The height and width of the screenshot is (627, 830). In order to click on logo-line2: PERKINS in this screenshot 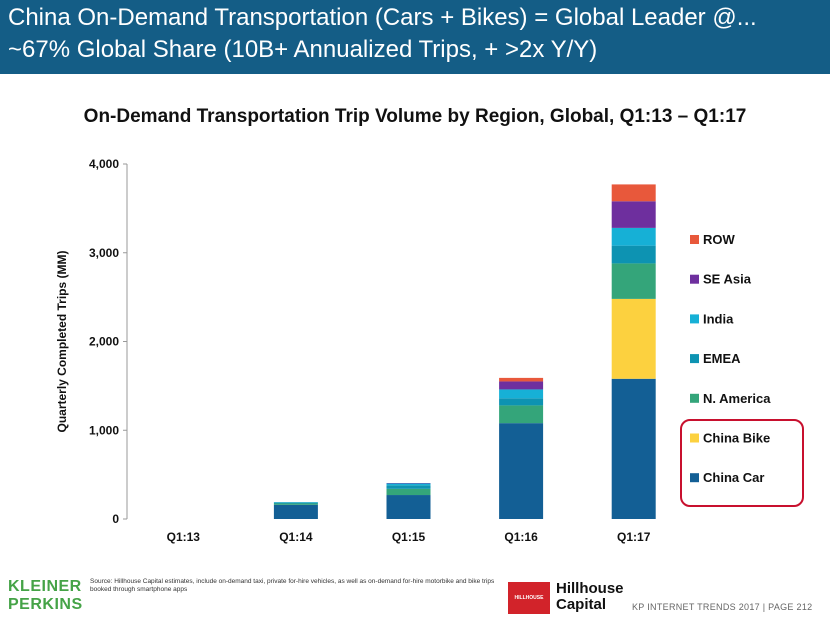, I will do `click(45, 604)`.